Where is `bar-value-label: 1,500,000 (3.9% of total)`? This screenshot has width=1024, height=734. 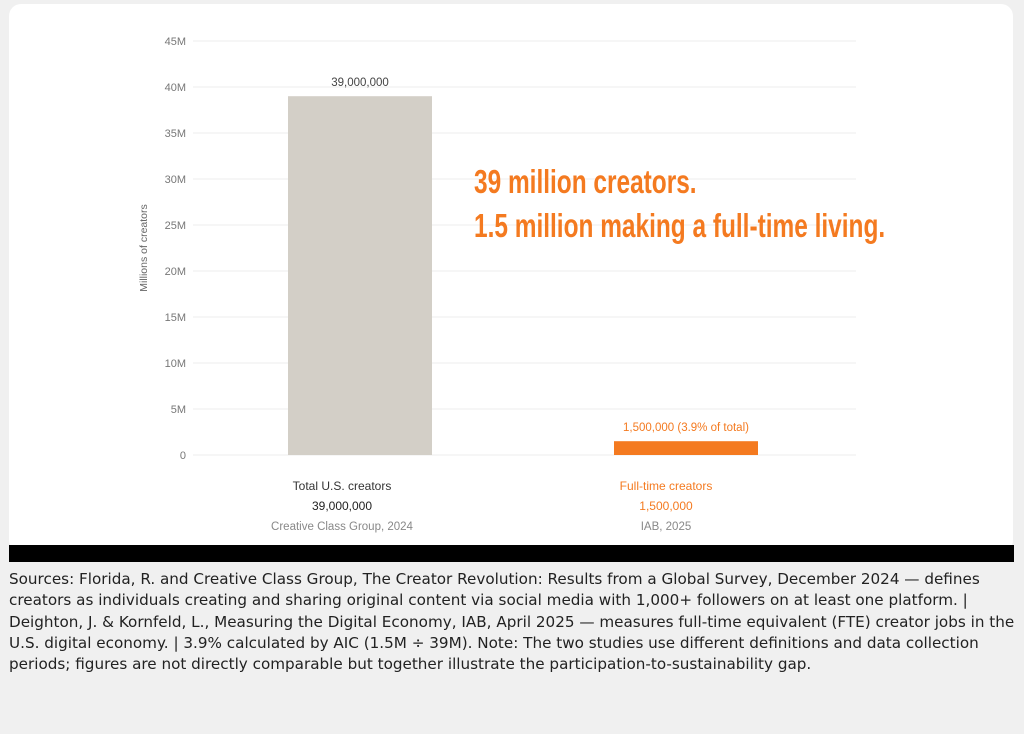 bar-value-label: 1,500,000 (3.9% of total) is located at coordinates (686, 428).